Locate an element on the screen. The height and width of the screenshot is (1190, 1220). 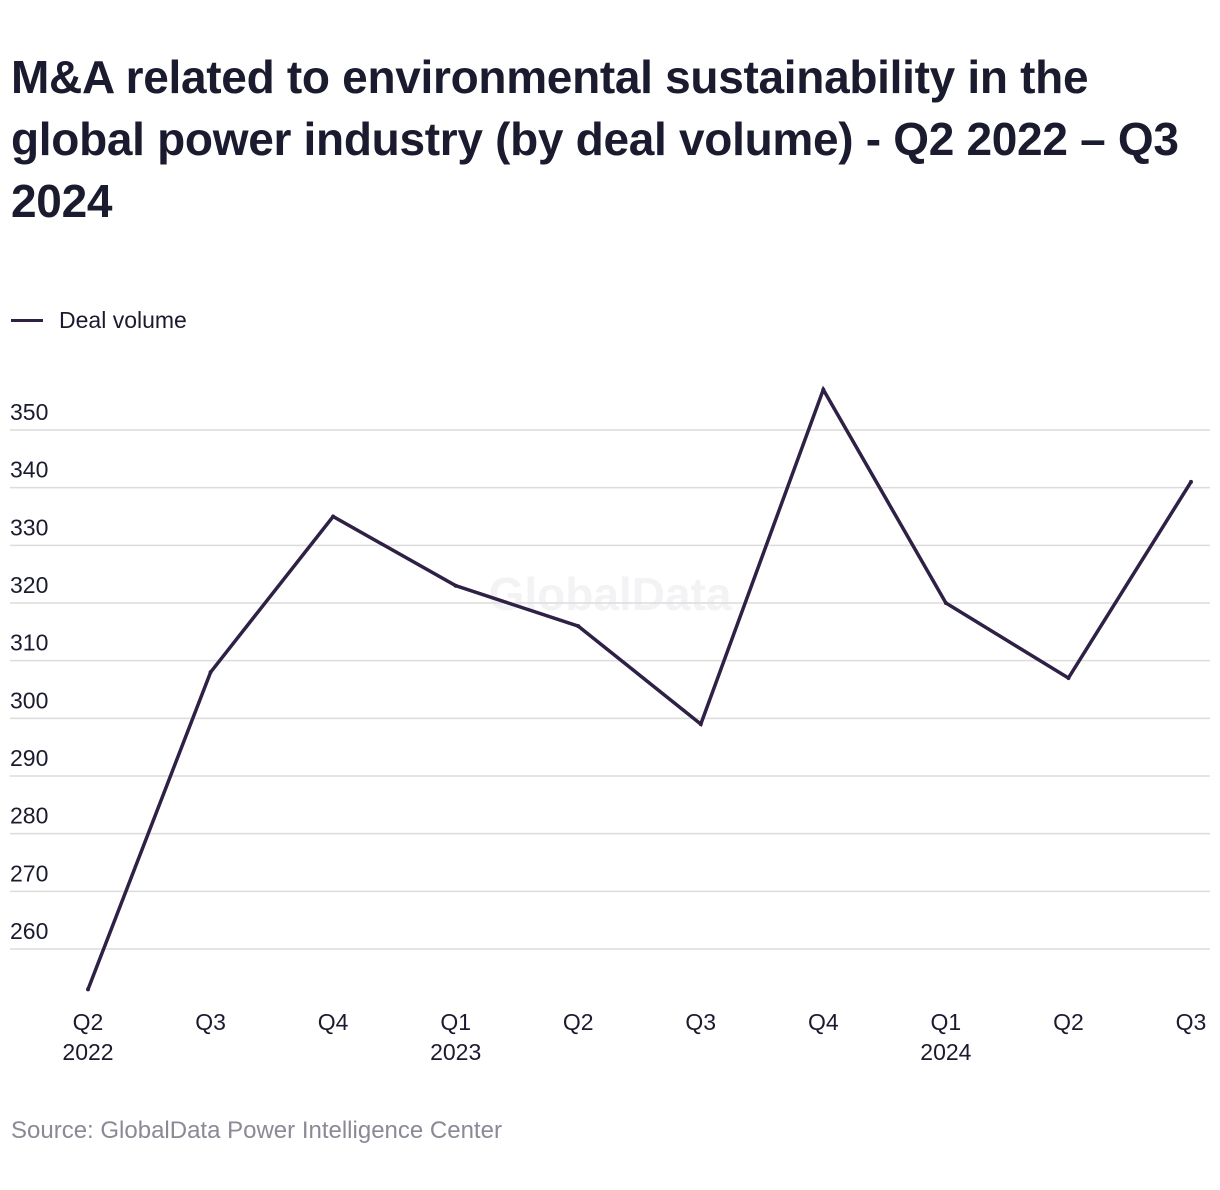
y-tick-label-260: 260 is located at coordinates (29, 931).